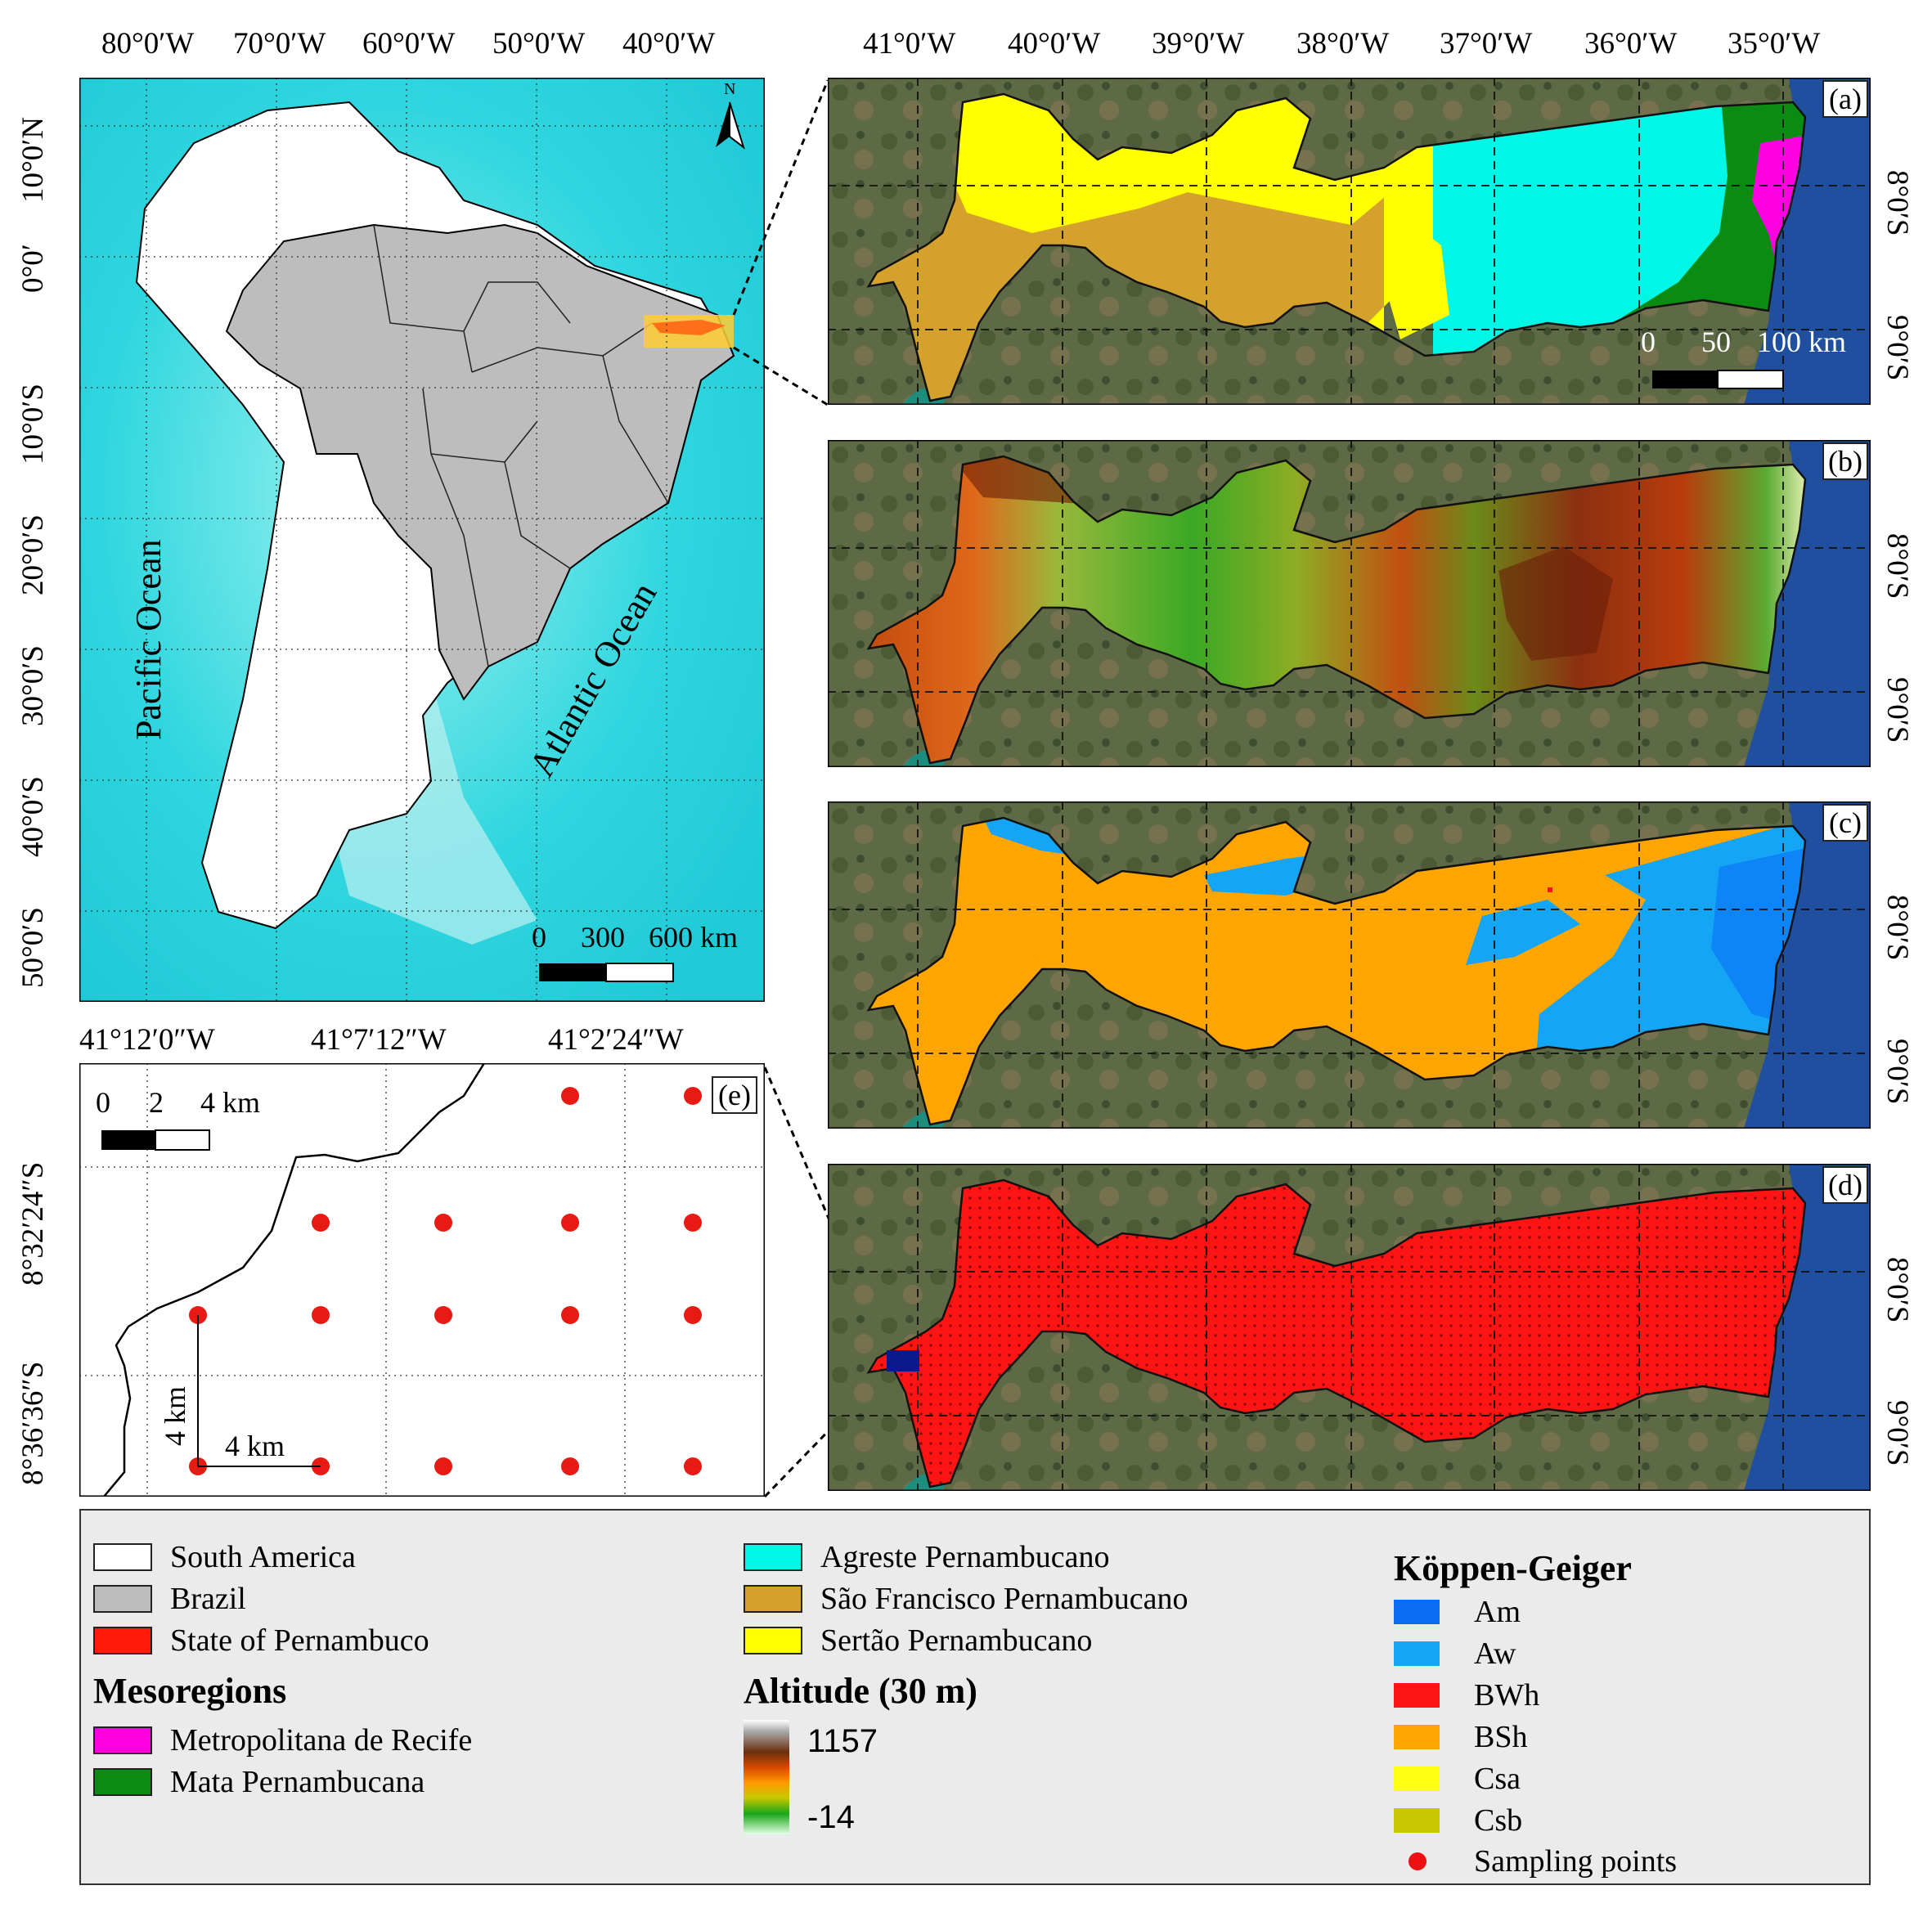 The image size is (1932, 1917). Describe the element at coordinates (33, 159) in the screenshot. I see `lat-tick: 10°0′N` at that location.